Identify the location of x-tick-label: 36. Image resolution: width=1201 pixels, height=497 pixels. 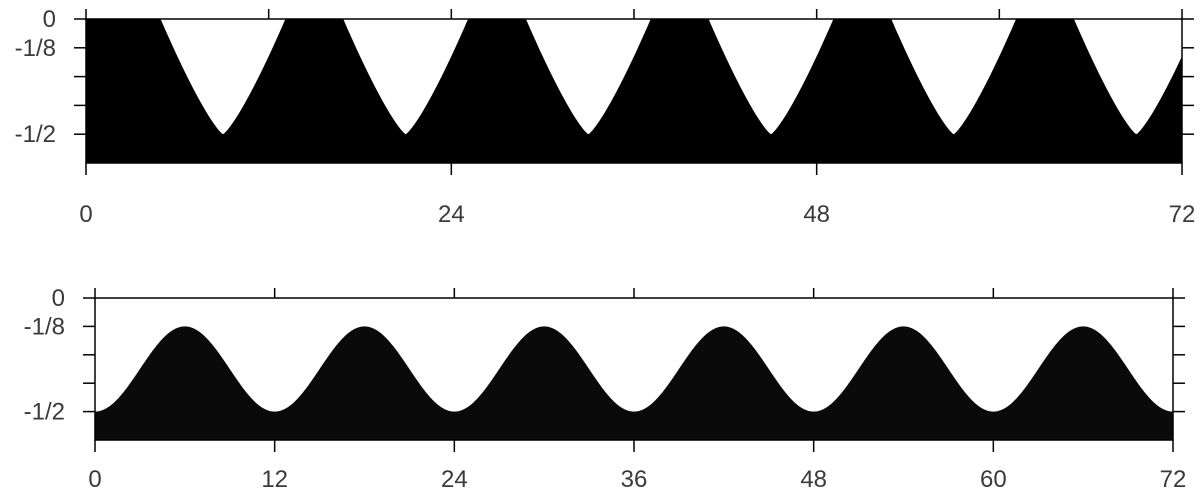
(634, 479).